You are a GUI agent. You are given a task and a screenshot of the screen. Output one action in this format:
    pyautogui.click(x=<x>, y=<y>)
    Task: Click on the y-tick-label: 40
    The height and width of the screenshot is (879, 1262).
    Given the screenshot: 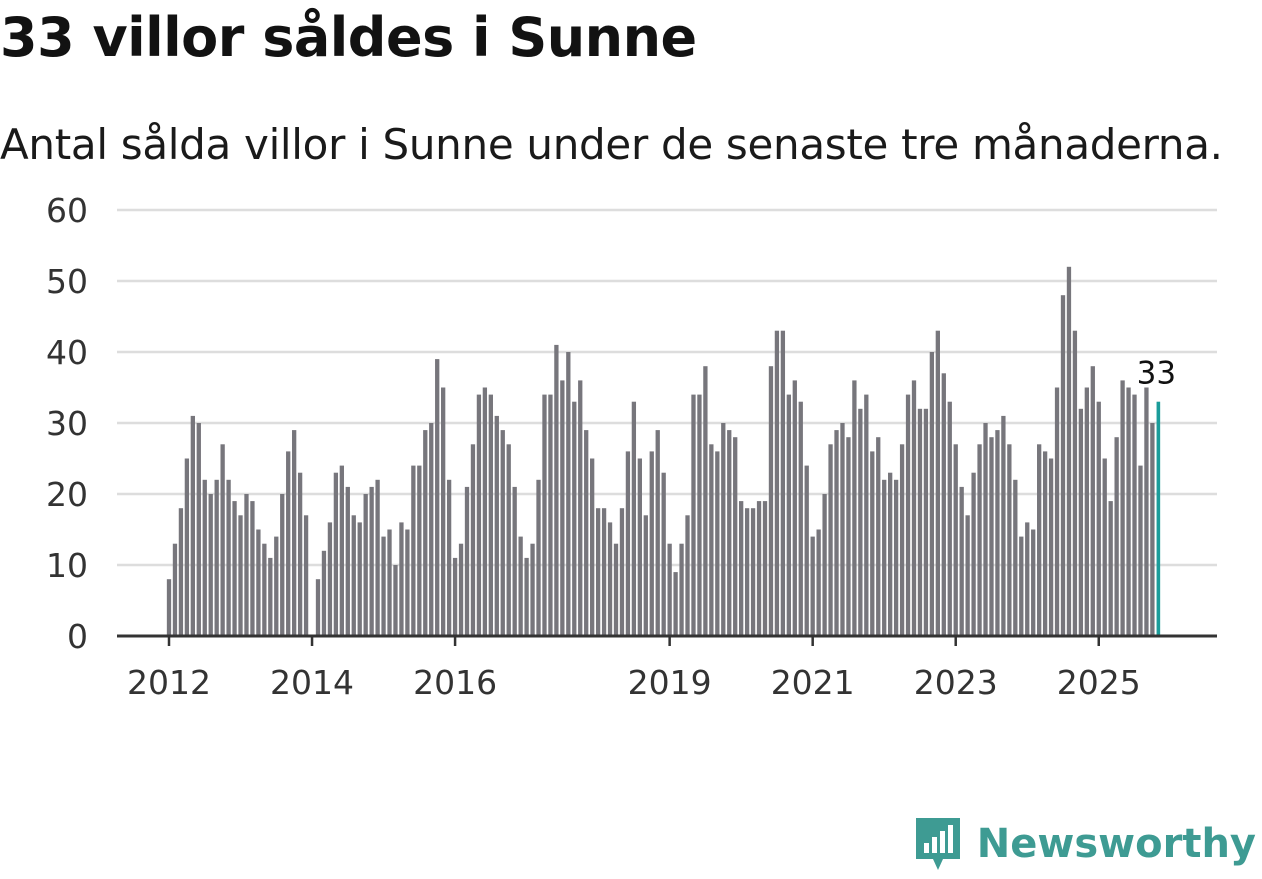 What is the action you would take?
    pyautogui.click(x=67, y=352)
    